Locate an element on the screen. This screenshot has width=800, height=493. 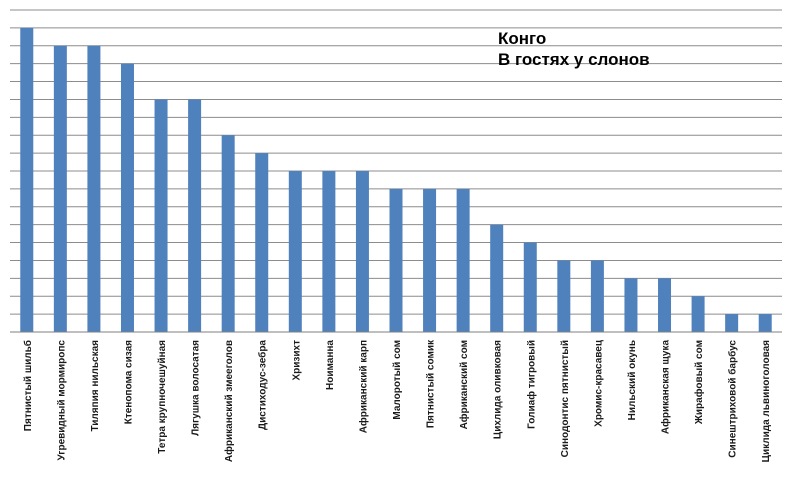
chart-title-line-2: В гостях у слонов is located at coordinates (574, 59).